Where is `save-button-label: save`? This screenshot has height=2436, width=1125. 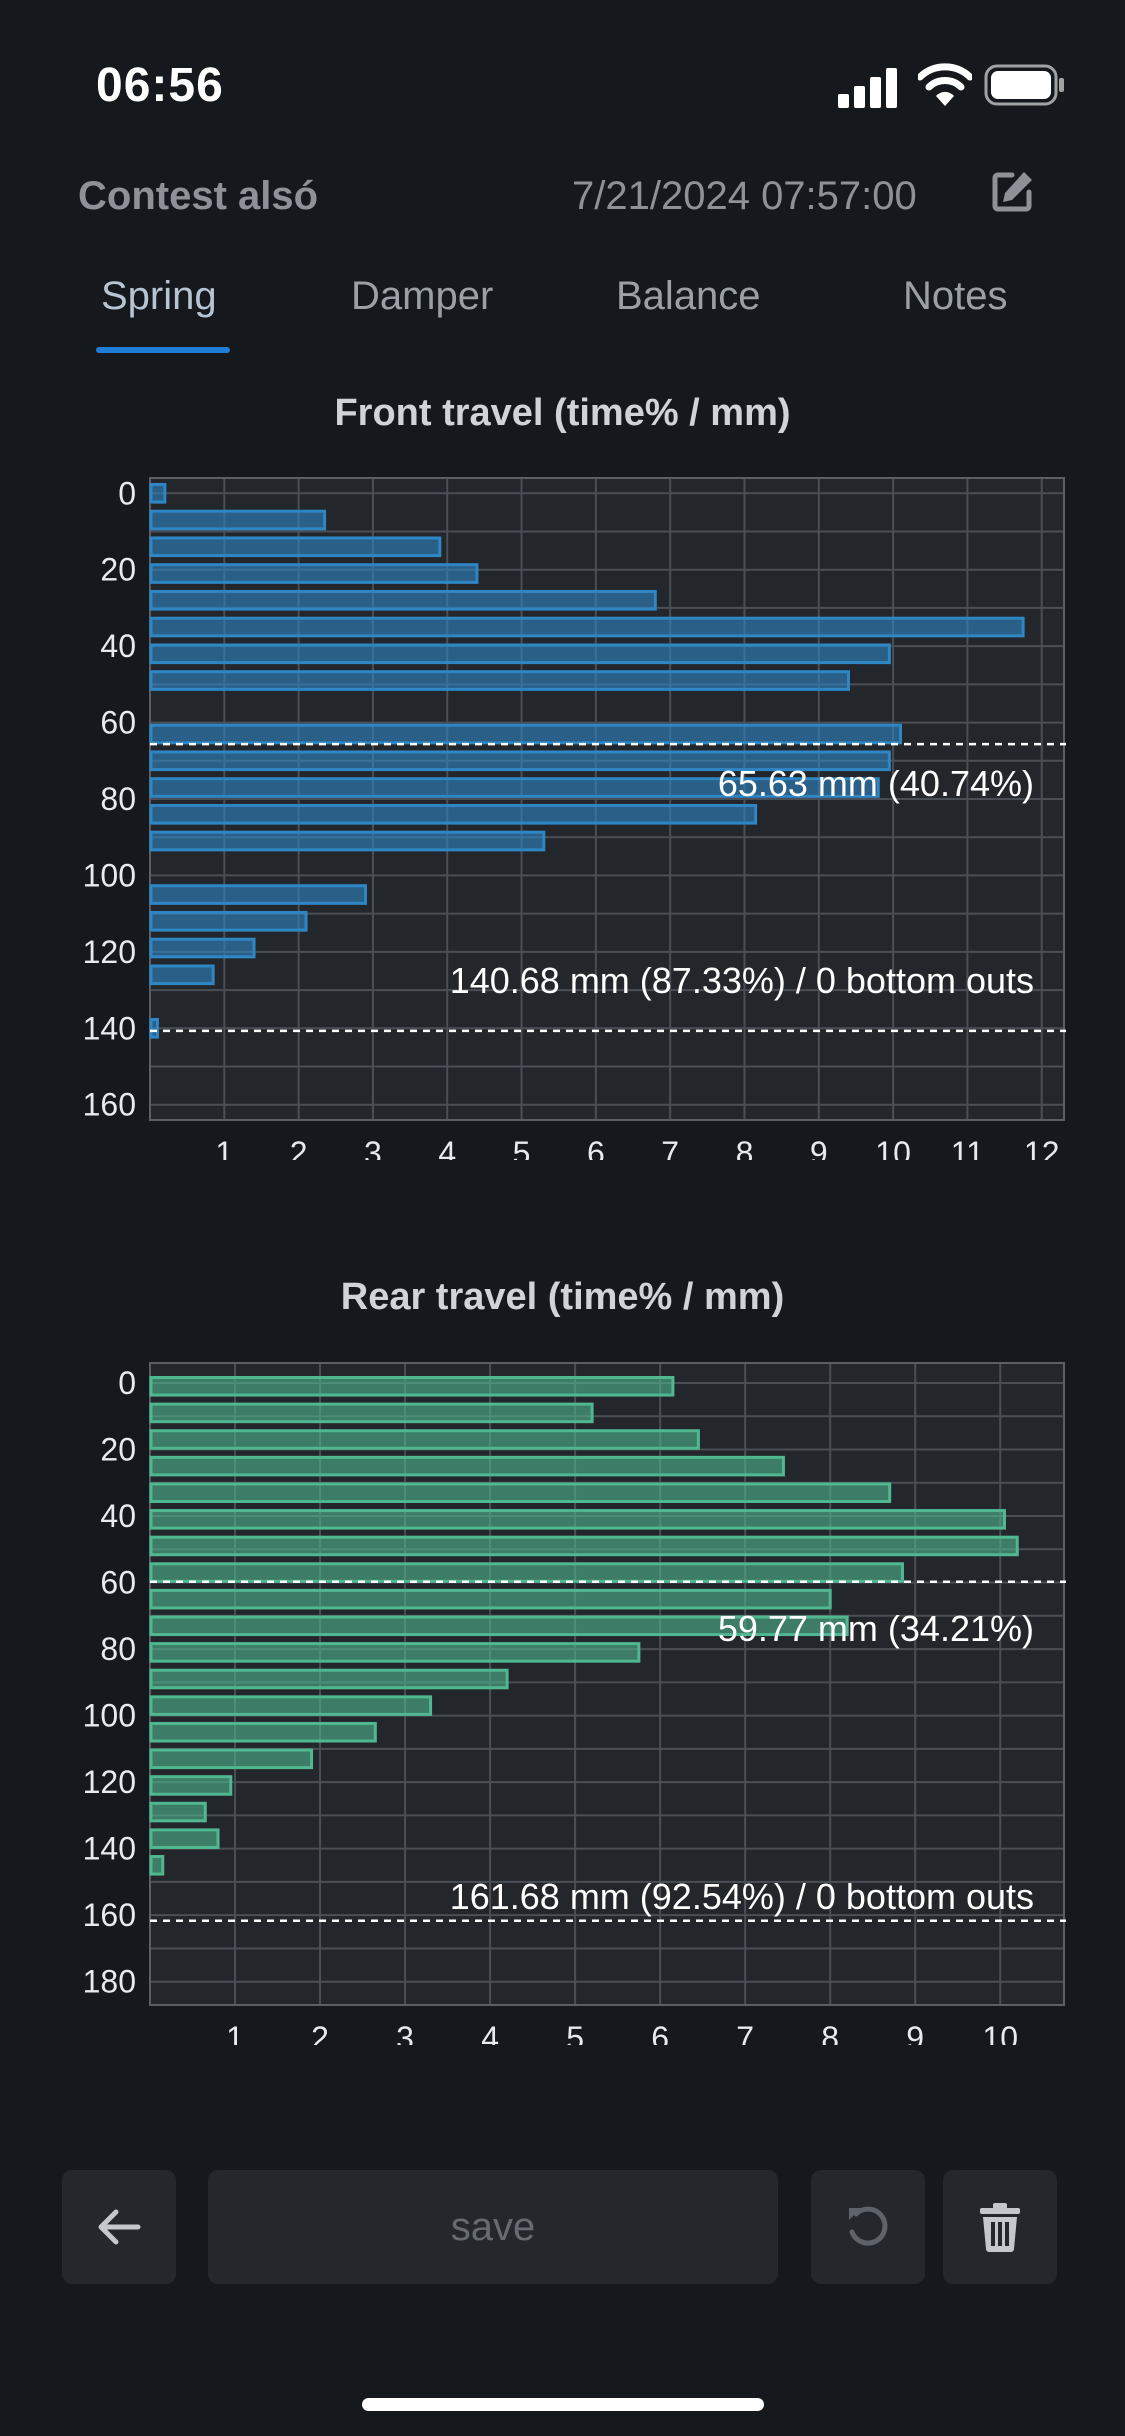
save-button-label: save is located at coordinates (493, 2226).